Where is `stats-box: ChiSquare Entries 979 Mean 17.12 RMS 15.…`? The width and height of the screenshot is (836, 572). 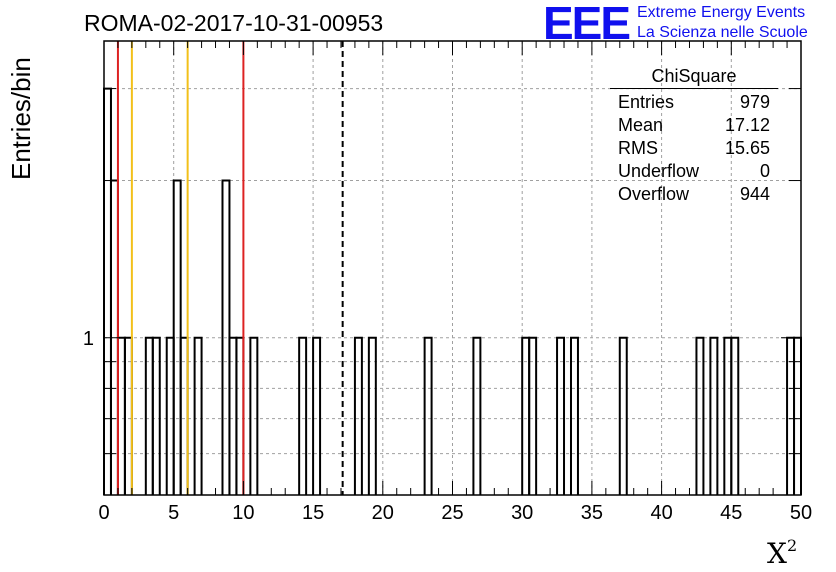 stats-box: ChiSquare Entries 979 Mean 17.12 RMS 15.… is located at coordinates (694, 136).